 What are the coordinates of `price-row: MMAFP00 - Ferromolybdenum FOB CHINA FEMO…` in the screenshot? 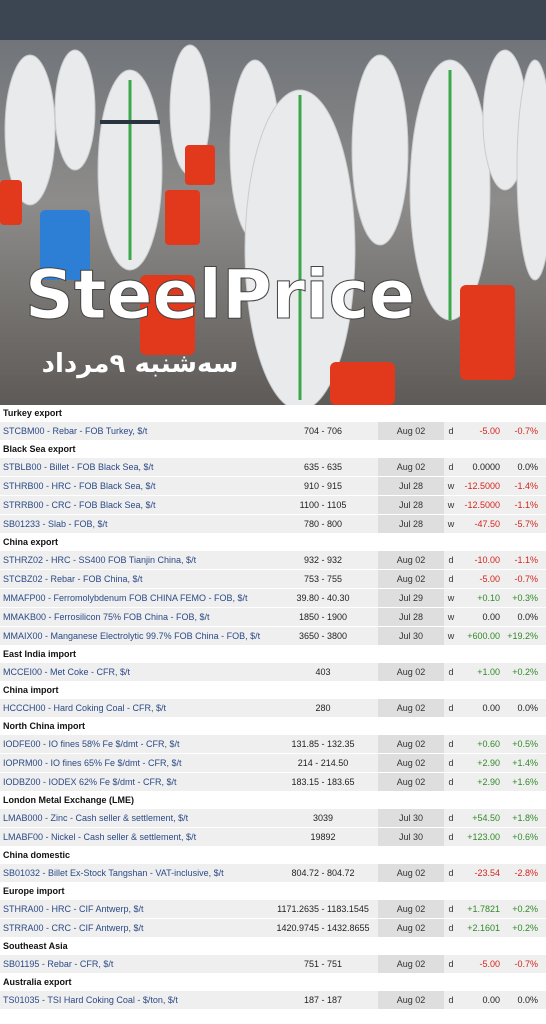 It's located at (273, 598).